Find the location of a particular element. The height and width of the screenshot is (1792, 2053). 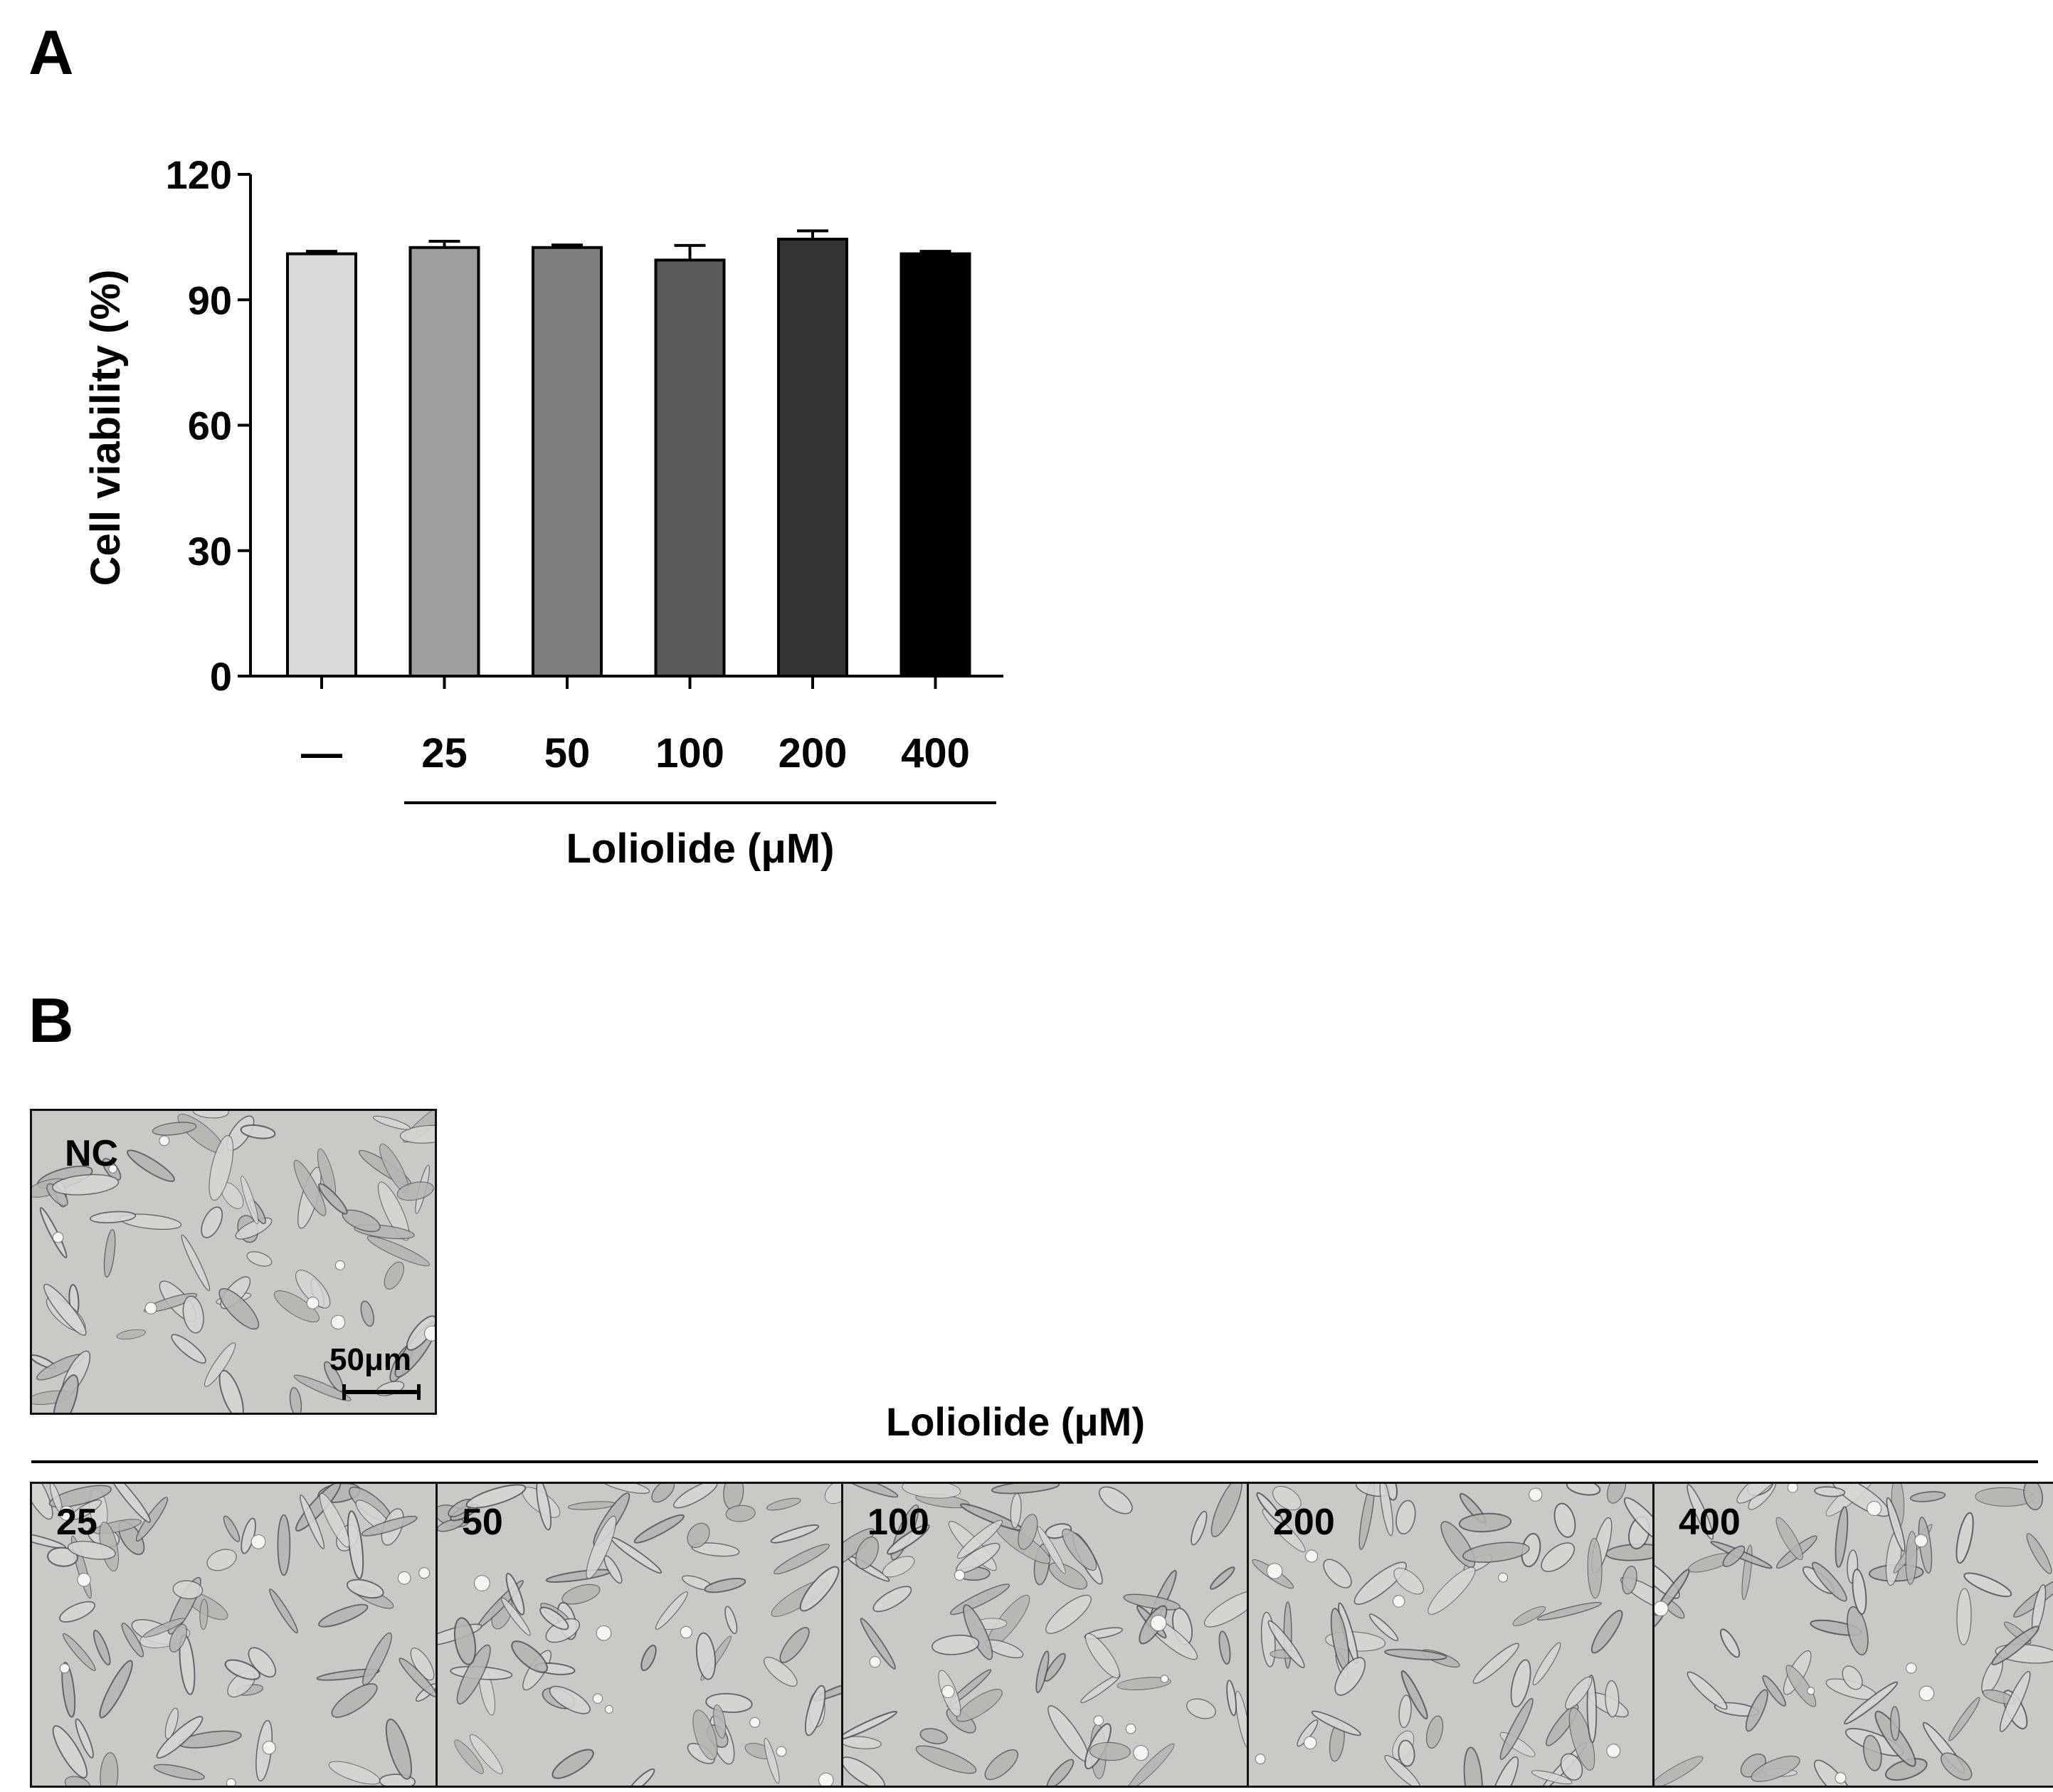

x-tick-label: 25 is located at coordinates (444, 753).